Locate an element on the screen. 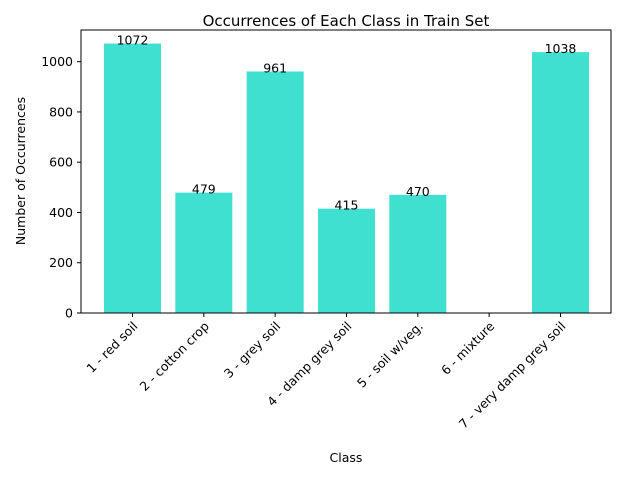  data-label-1: 1072 is located at coordinates (133, 40).